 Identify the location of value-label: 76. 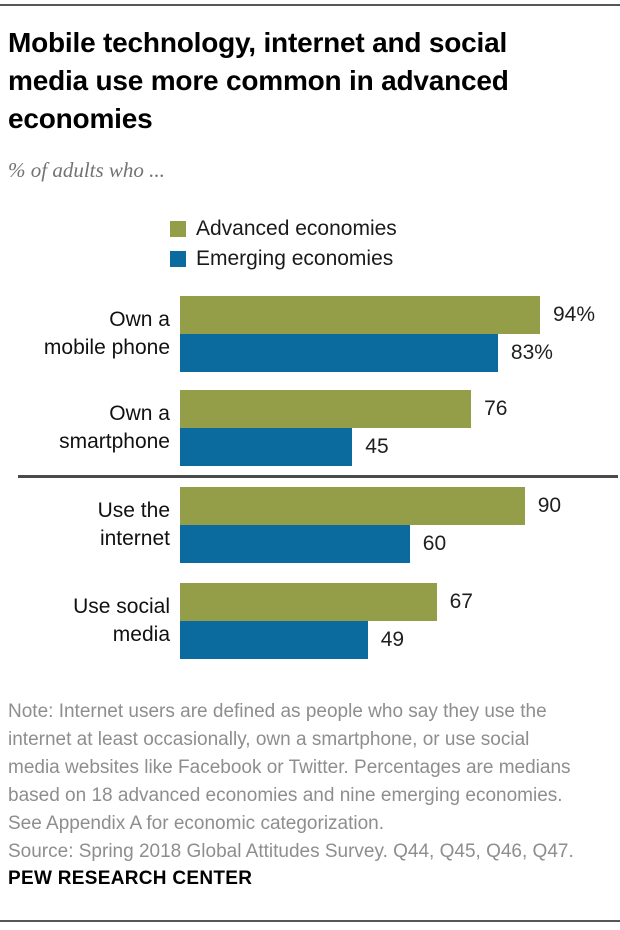
(496, 408).